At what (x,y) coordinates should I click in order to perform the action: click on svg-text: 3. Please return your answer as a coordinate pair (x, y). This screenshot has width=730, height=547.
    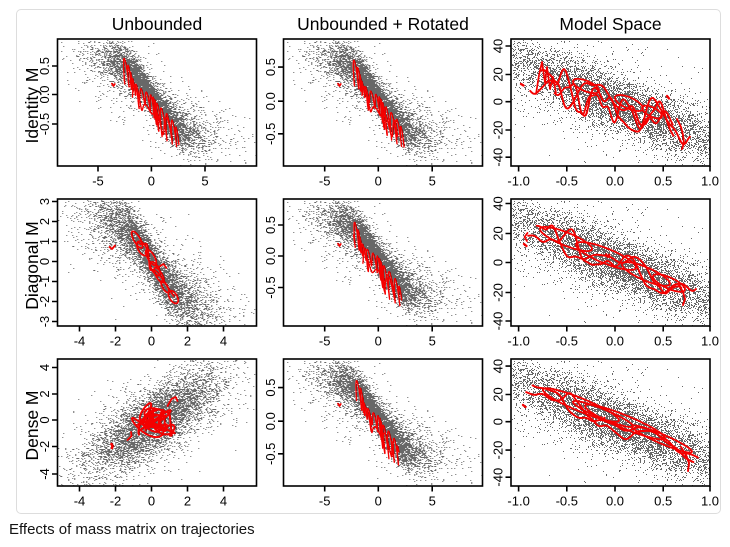
    Looking at the image, I should click on (44, 201).